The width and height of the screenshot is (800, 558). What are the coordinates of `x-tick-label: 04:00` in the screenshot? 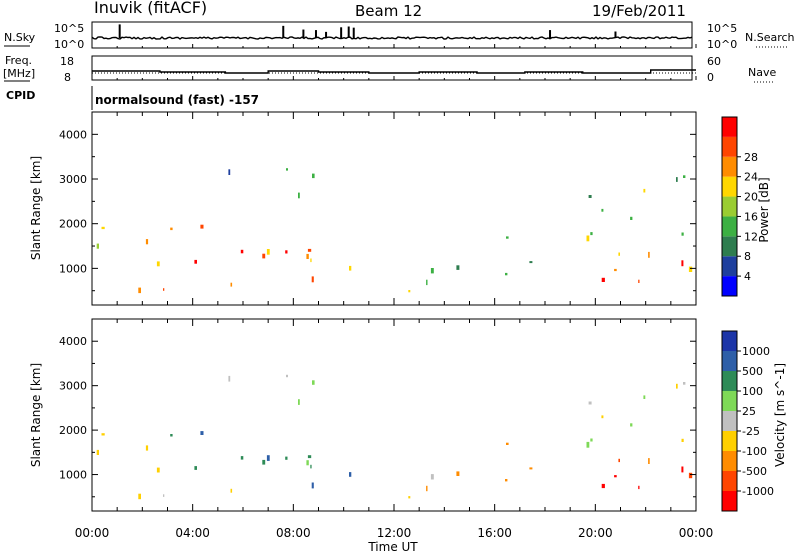 It's located at (192, 533).